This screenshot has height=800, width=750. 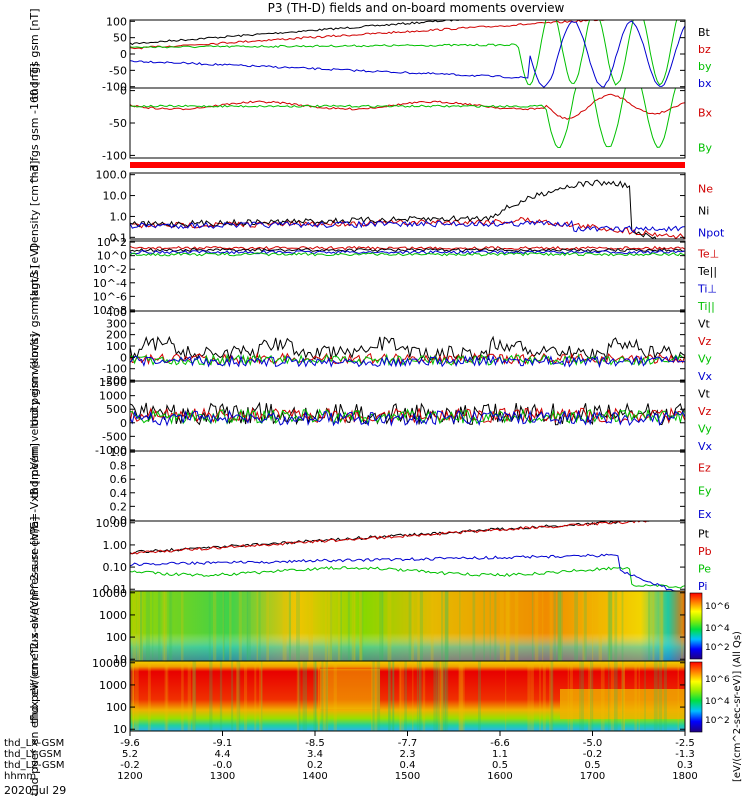 What do you see at coordinates (119, 452) in the screenshot?
I see `y-tick-label: 1.0` at bounding box center [119, 452].